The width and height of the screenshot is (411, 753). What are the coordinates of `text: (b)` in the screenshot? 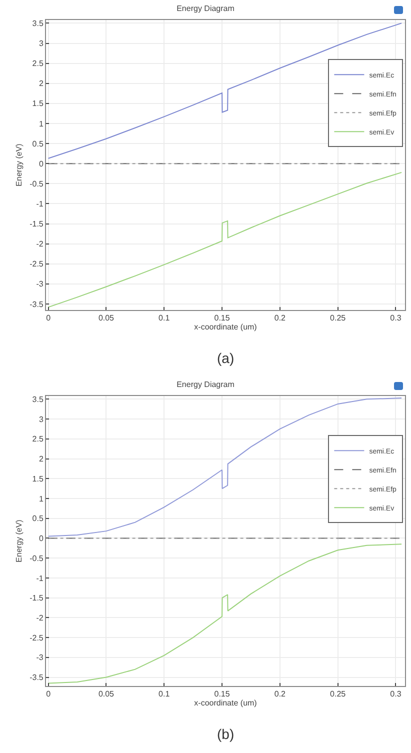 It's located at (225, 734).